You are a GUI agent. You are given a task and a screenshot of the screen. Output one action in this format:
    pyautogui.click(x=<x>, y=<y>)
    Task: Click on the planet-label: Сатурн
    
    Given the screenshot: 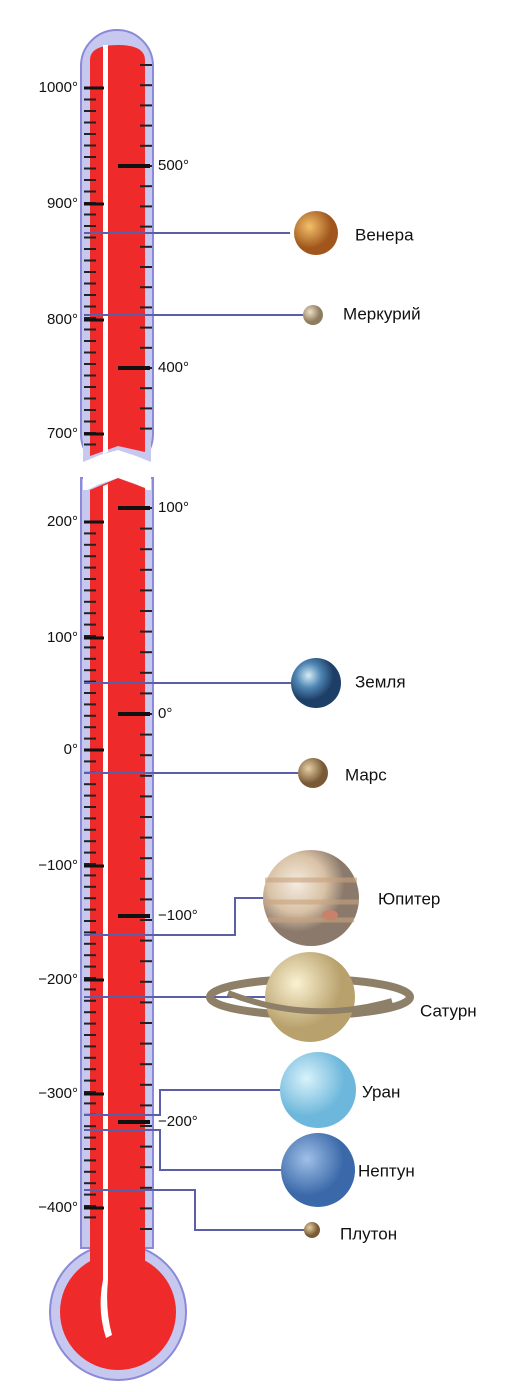 What is the action you would take?
    pyautogui.click(x=448, y=1010)
    